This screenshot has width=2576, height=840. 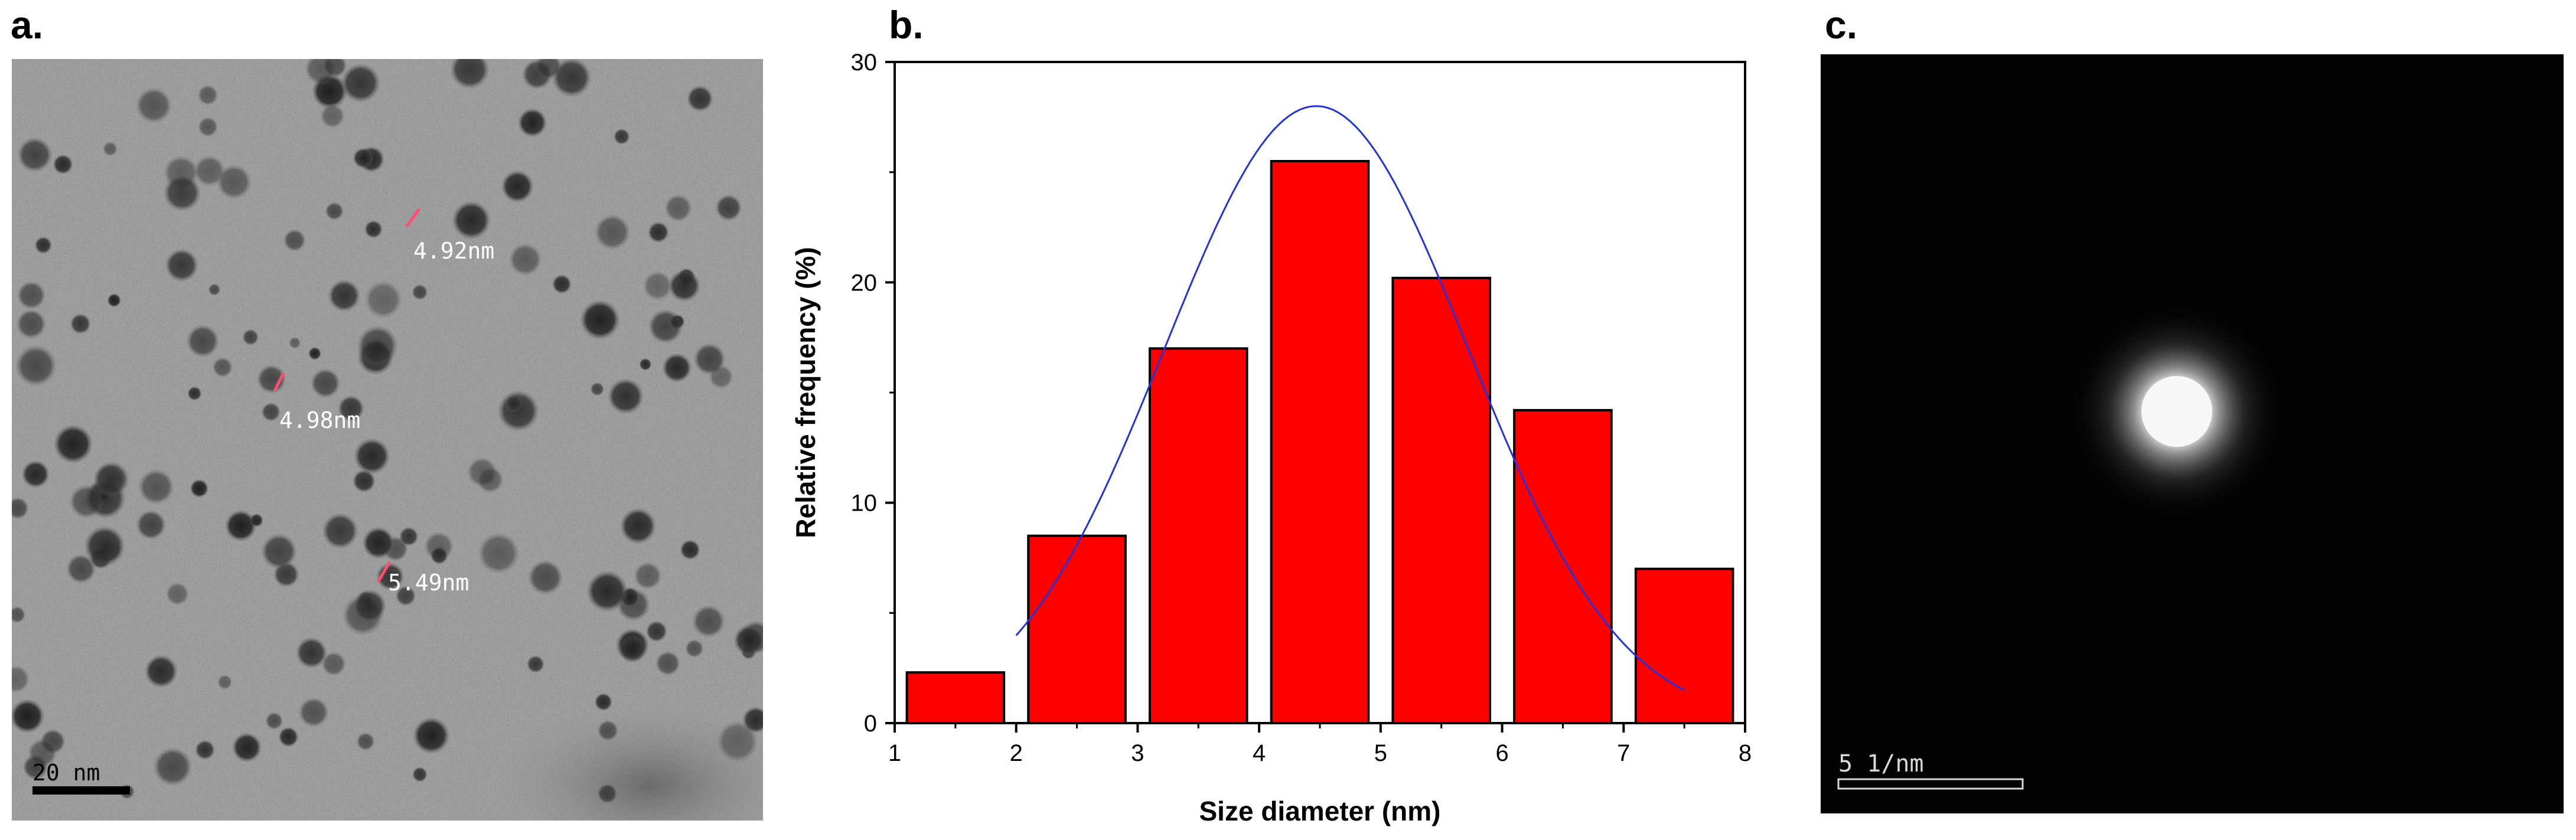 I want to click on x-axis-label: Size diameter (nm), so click(x=1320, y=811).